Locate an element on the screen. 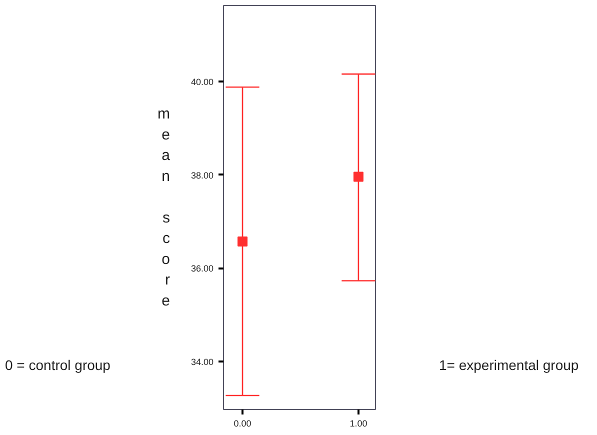  x-tick-label: 0.00 is located at coordinates (243, 423).